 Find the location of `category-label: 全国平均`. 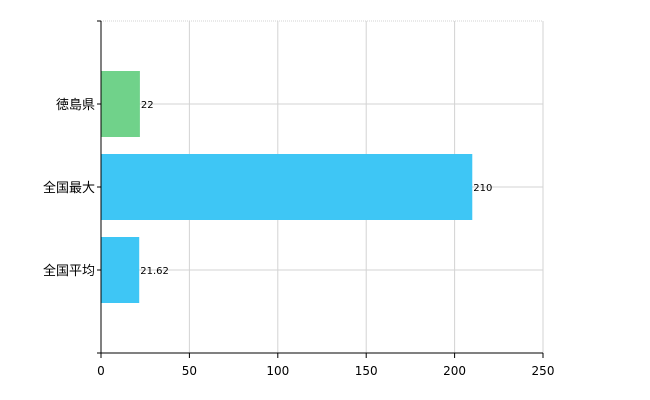

category-label: 全国平均 is located at coordinates (69, 271).